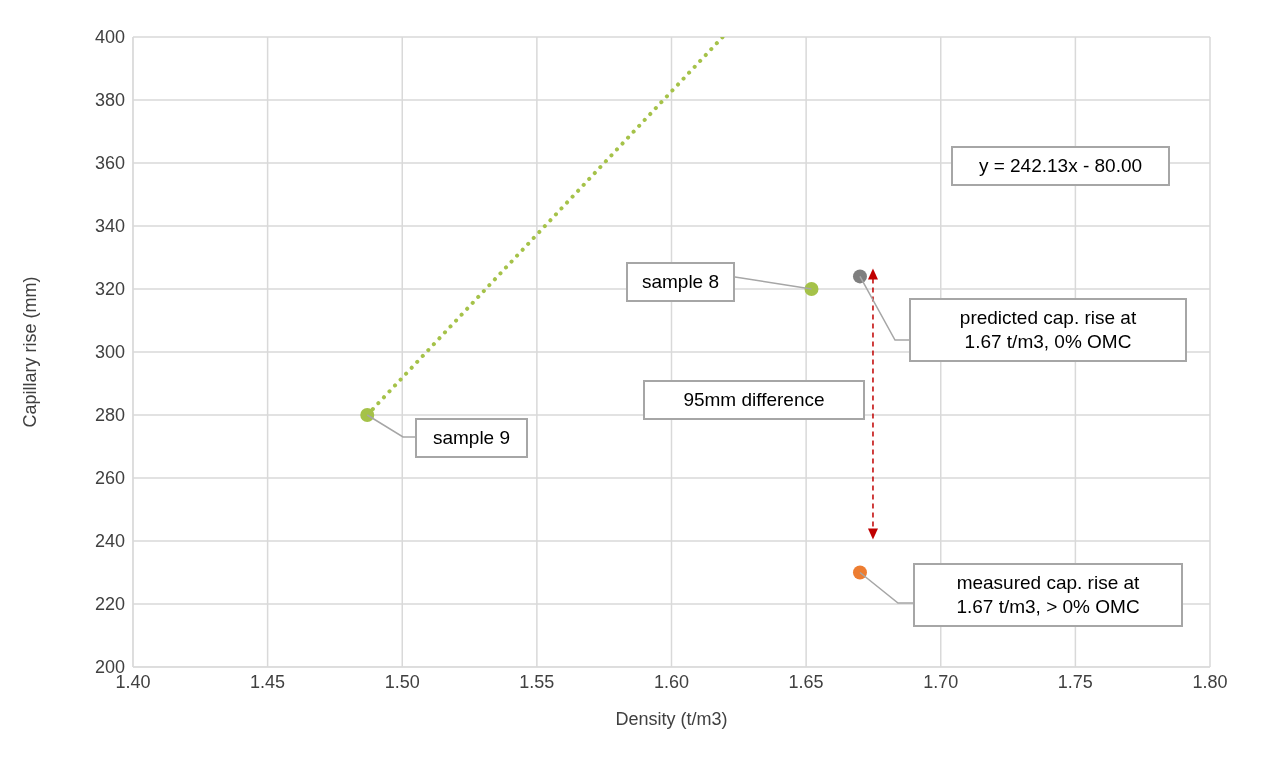 The height and width of the screenshot is (772, 1261). I want to click on callout-frame: predicted cap. rise at 1.67 t/m3, 0% OMC, so click(1048, 330).